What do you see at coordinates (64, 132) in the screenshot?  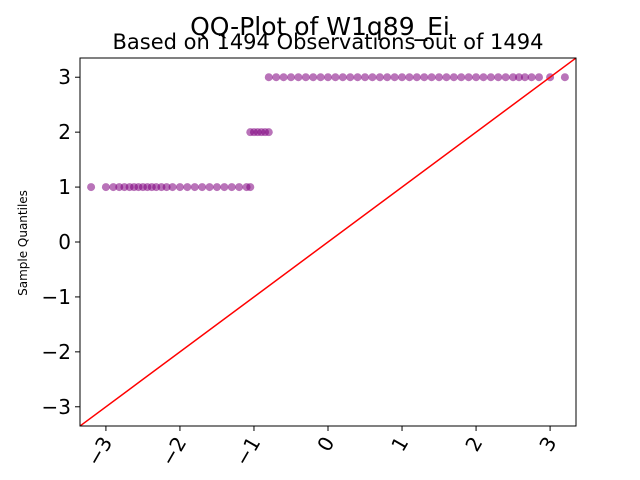 I see `y-tick-label: 2` at bounding box center [64, 132].